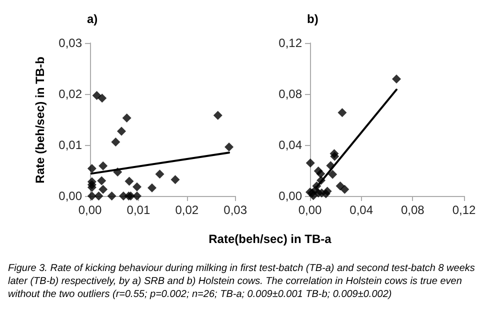 The image size is (500, 330). What do you see at coordinates (290, 145) in the screenshot?
I see `y-tick-label: 0,04` at bounding box center [290, 145].